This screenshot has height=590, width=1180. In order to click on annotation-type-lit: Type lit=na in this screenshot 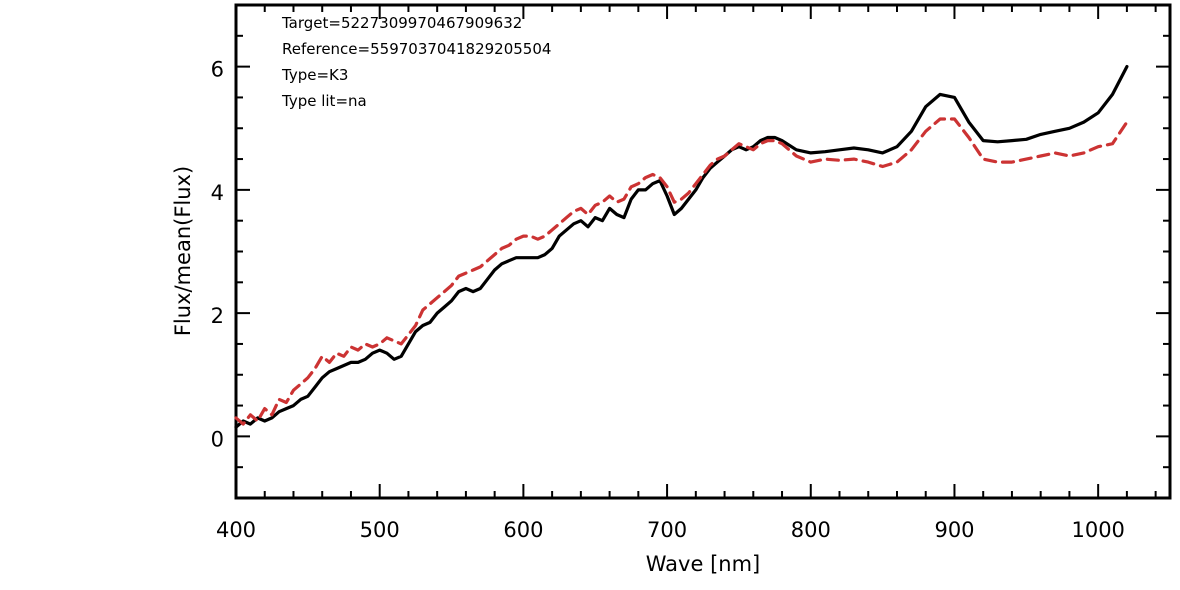, I will do `click(324, 101)`.